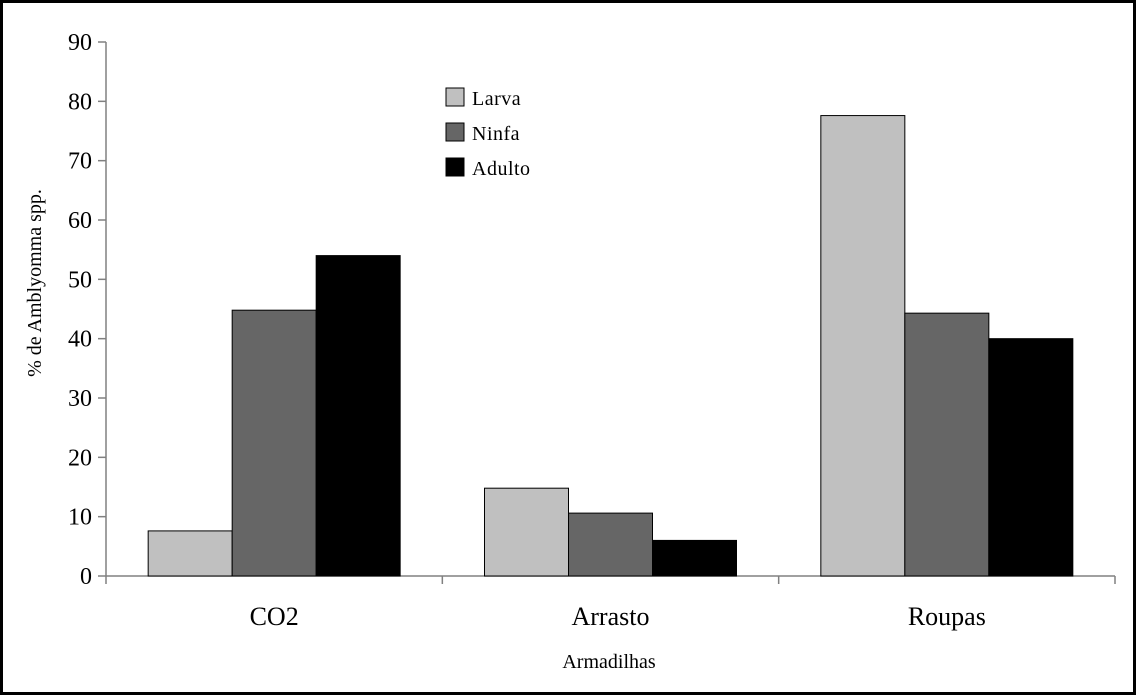 Image resolution: width=1136 pixels, height=695 pixels. Describe the element at coordinates (610, 544) in the screenshot. I see `bar-ninfa-arrasto` at that location.